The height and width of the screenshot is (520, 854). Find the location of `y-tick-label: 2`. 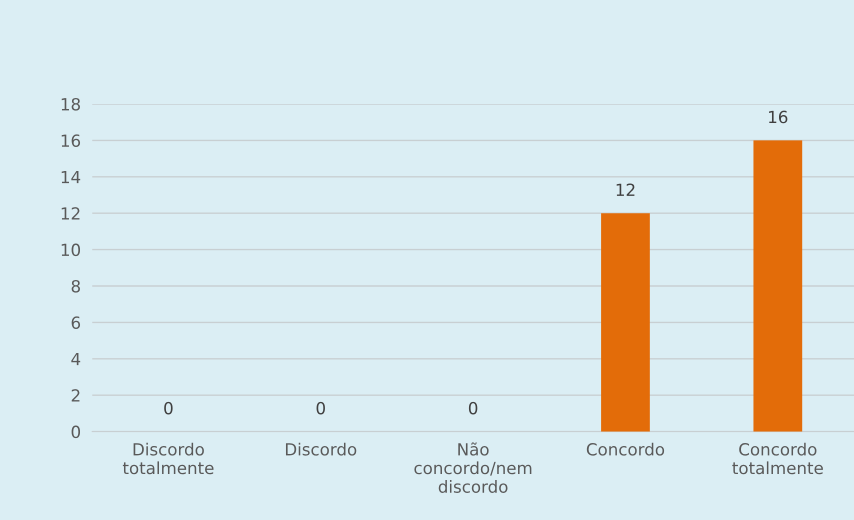

y-tick-label: 2 is located at coordinates (76, 395).